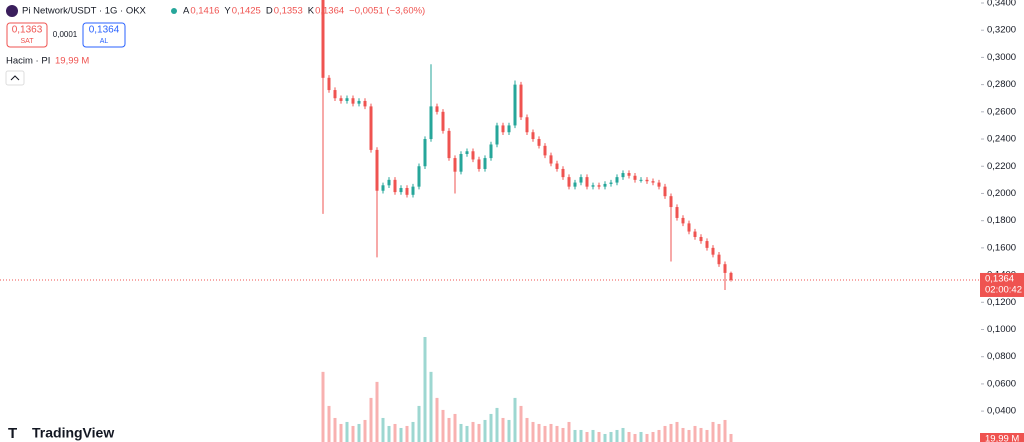 The image size is (1024, 442). Describe the element at coordinates (246, 11) in the screenshot. I see `ohlc-value: 0,1425` at that location.